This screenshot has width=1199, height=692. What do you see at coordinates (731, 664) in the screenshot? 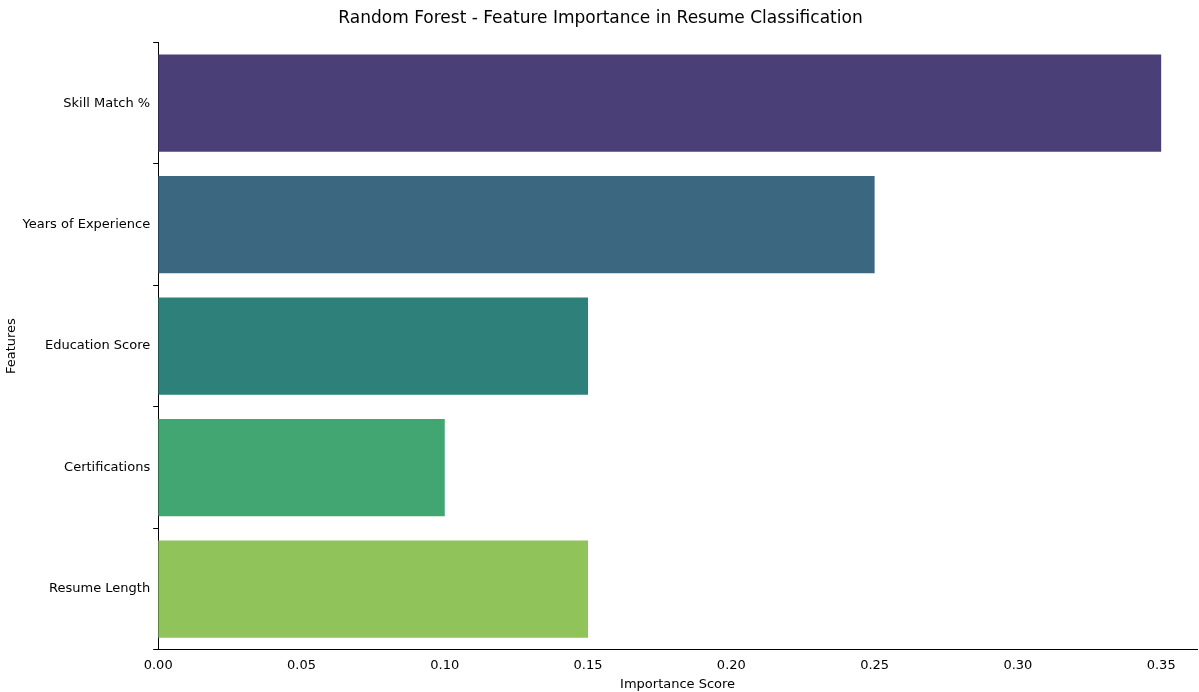
I see `x-tick-label: 0.20` at bounding box center [731, 664].